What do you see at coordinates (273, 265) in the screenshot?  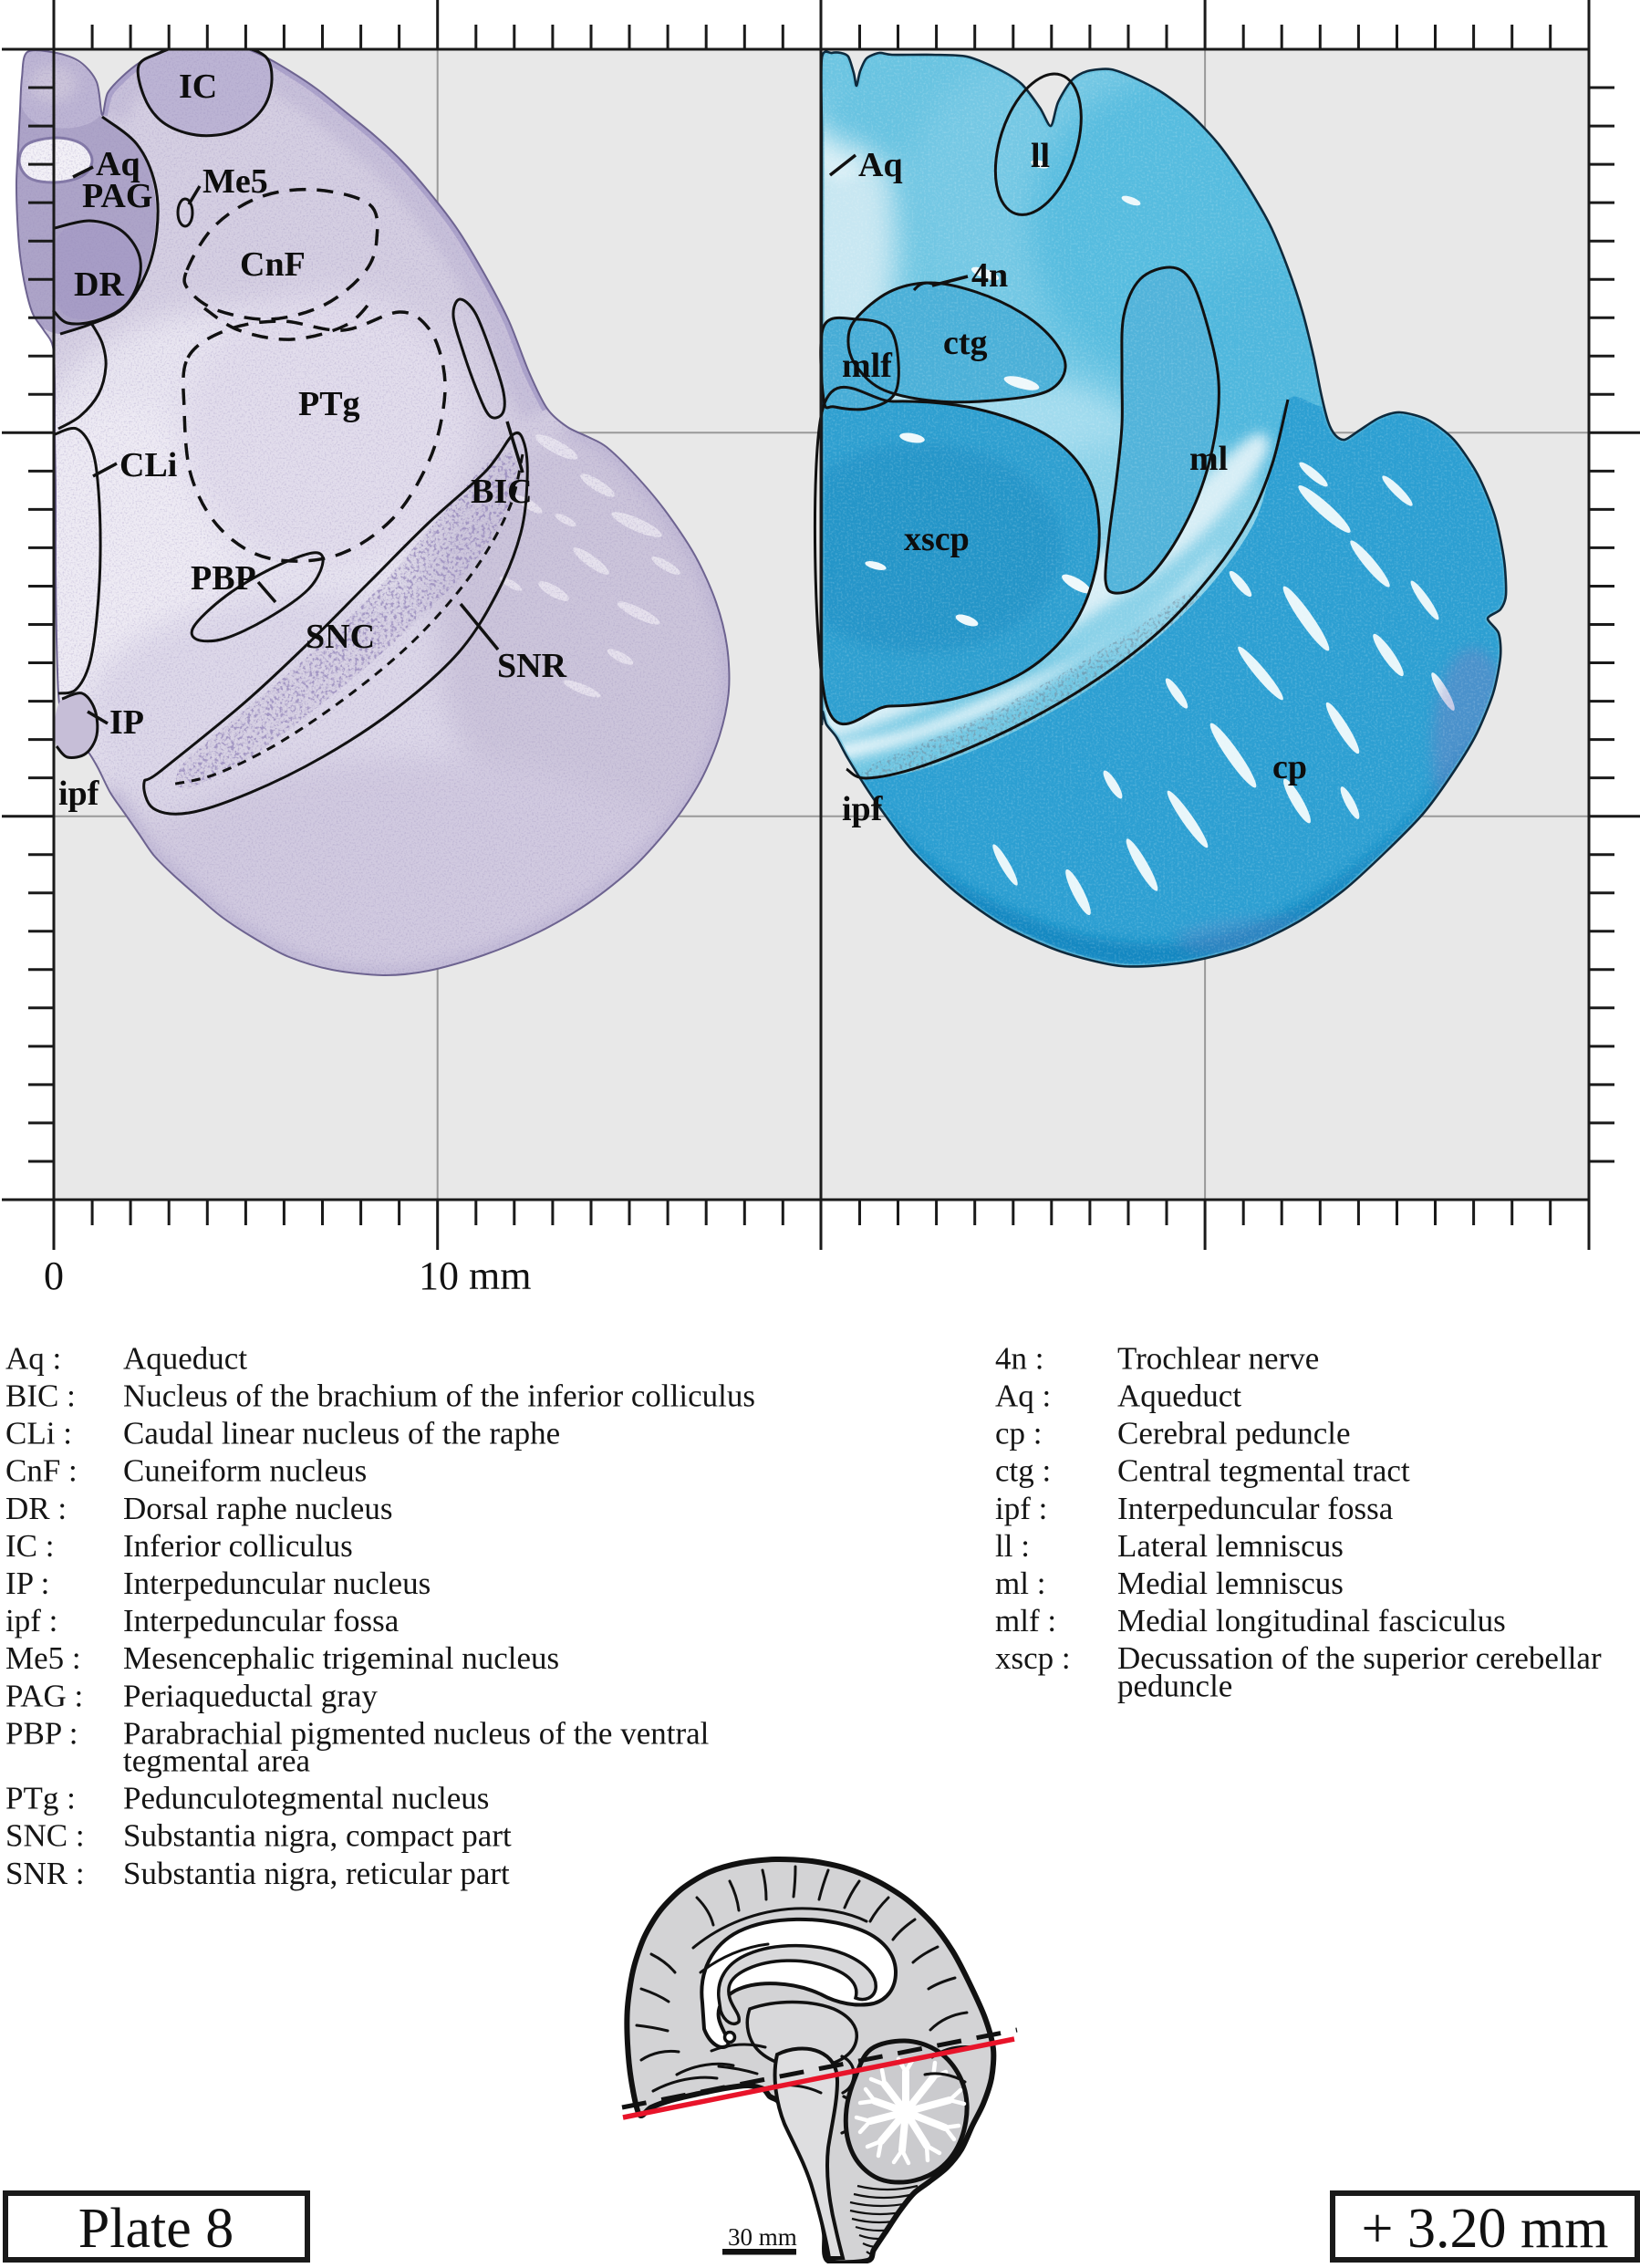 I see `svg-text: CnF` at bounding box center [273, 265].